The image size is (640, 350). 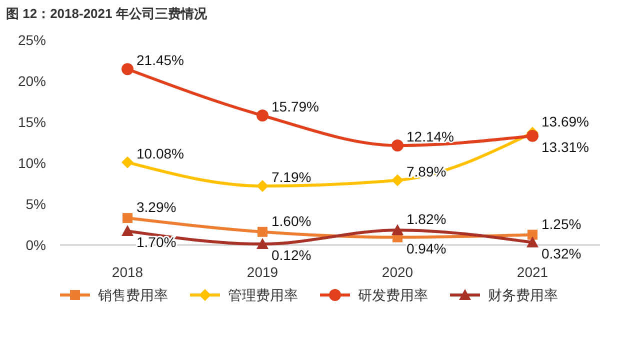 What do you see at coordinates (292, 220) in the screenshot?
I see `data-label: 1.60%` at bounding box center [292, 220].